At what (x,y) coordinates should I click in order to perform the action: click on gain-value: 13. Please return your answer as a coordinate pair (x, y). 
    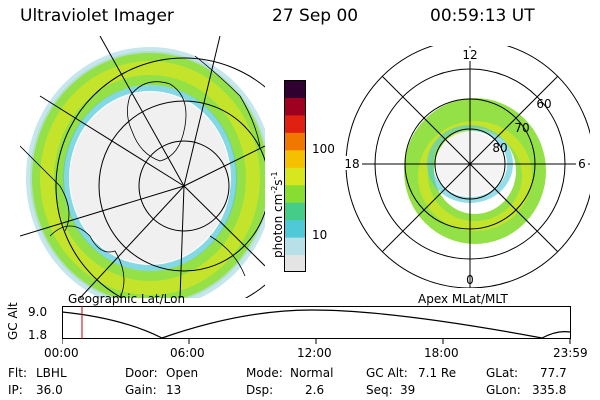
    Looking at the image, I should click on (174, 390).